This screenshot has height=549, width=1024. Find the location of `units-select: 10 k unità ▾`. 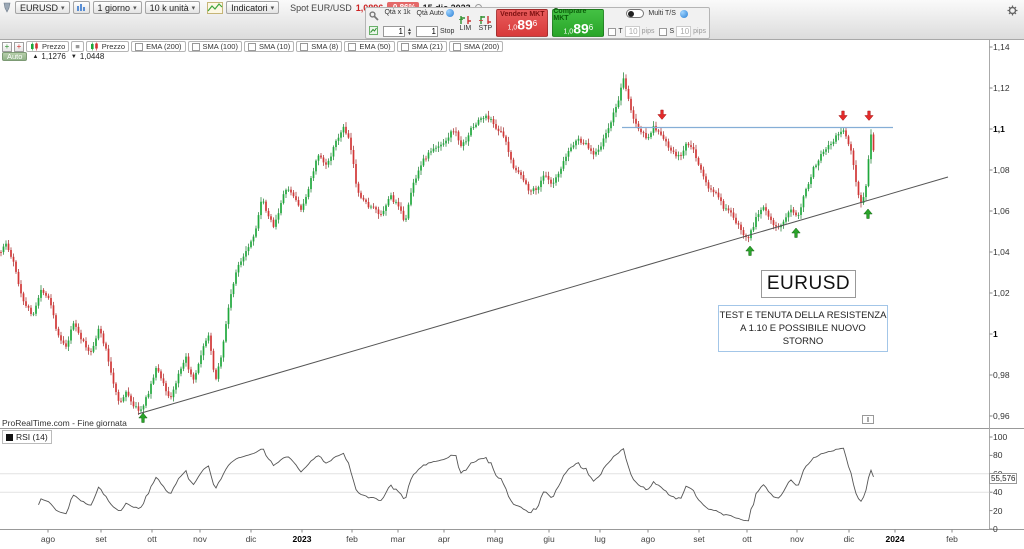

units-select: 10 k unità ▾ is located at coordinates (172, 7).